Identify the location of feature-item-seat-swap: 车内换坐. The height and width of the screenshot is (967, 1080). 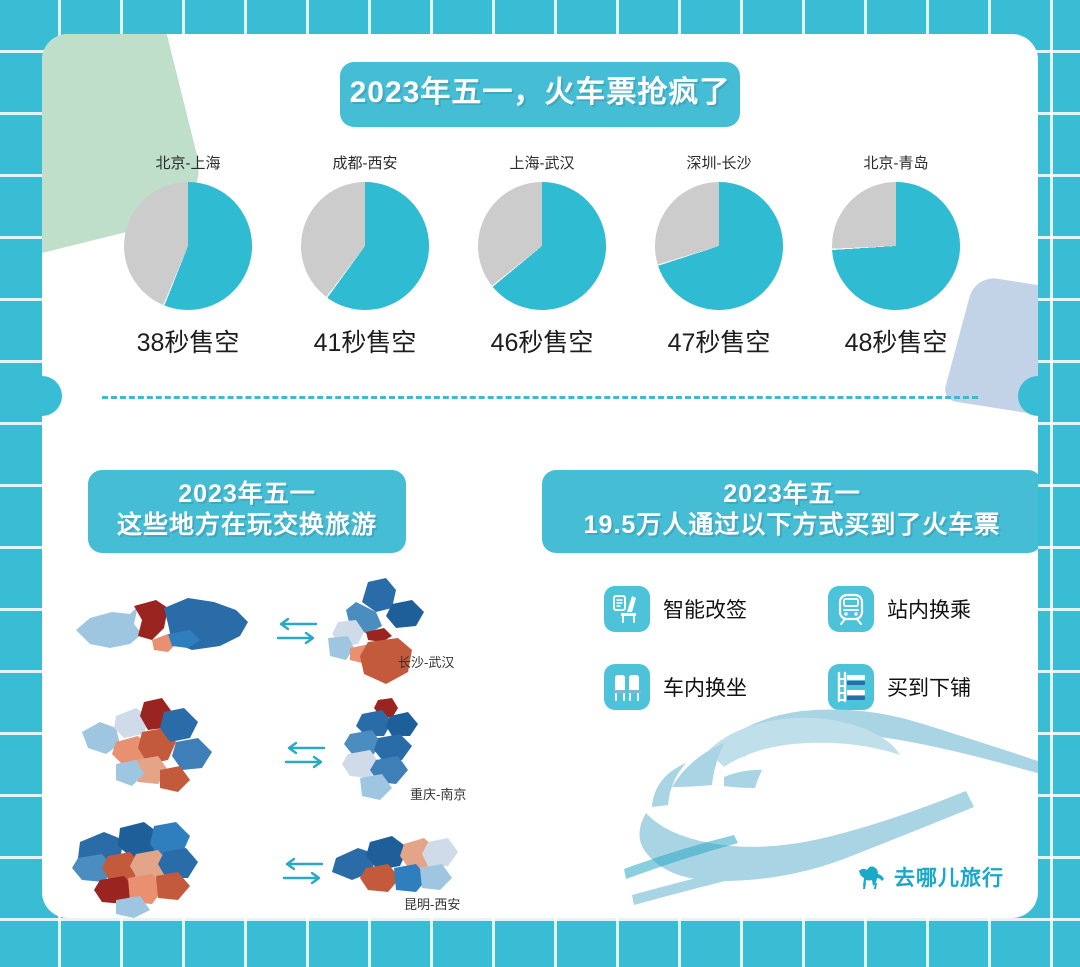
(707, 687).